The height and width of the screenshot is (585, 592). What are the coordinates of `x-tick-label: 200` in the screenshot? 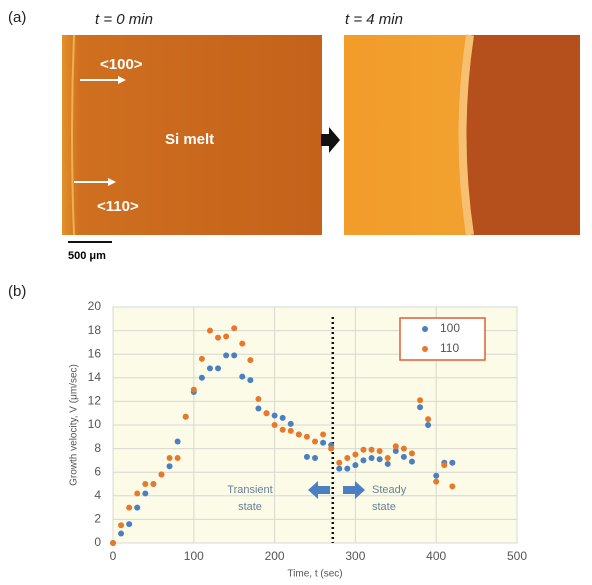 It's located at (275, 556).